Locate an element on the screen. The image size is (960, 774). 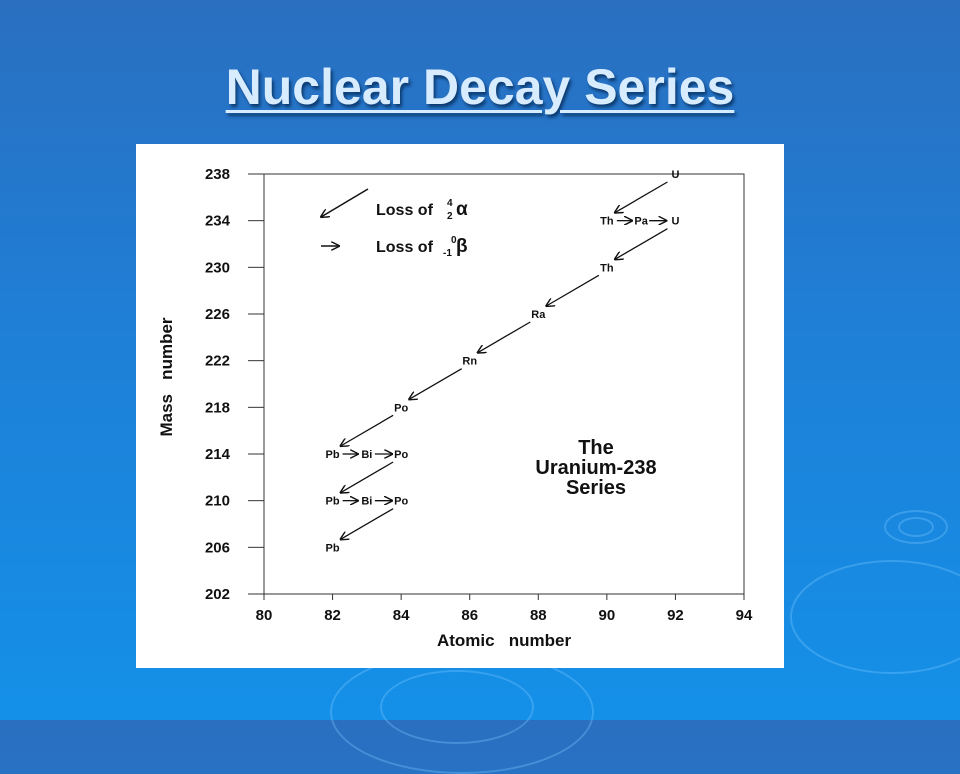
annotation-line-3: Series is located at coordinates (596, 488).